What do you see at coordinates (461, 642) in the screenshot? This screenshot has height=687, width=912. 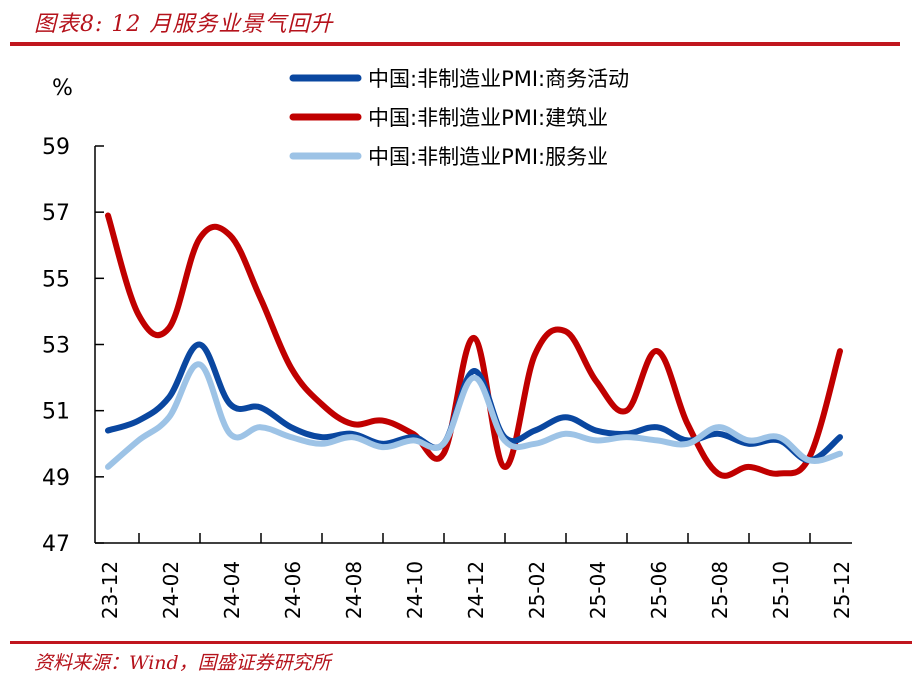 I see `source-divider` at bounding box center [461, 642].